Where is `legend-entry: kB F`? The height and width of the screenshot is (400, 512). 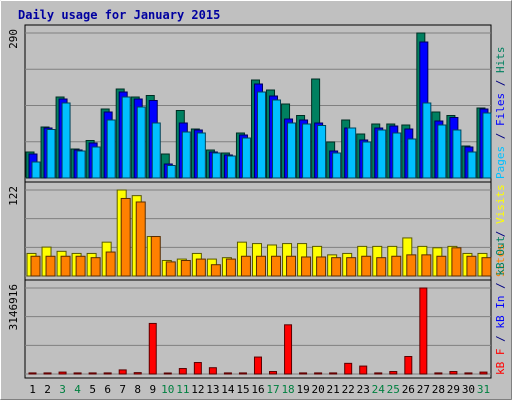 legend-entry: kB F is located at coordinates (500, 362).